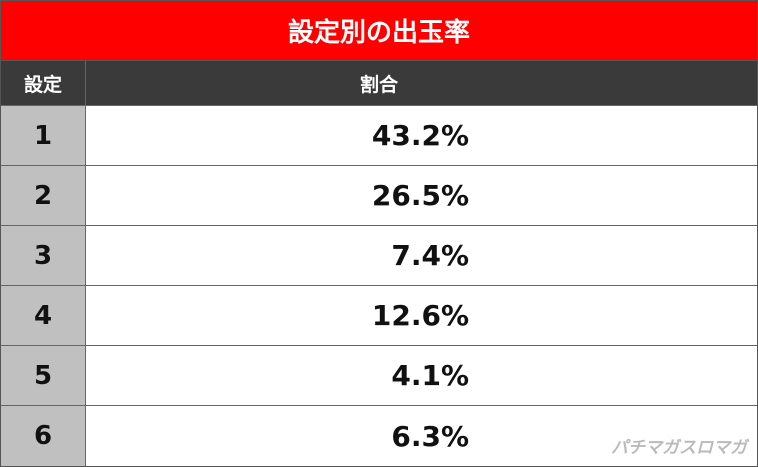  I want to click on header-row: 設定 割合, so click(379, 83).